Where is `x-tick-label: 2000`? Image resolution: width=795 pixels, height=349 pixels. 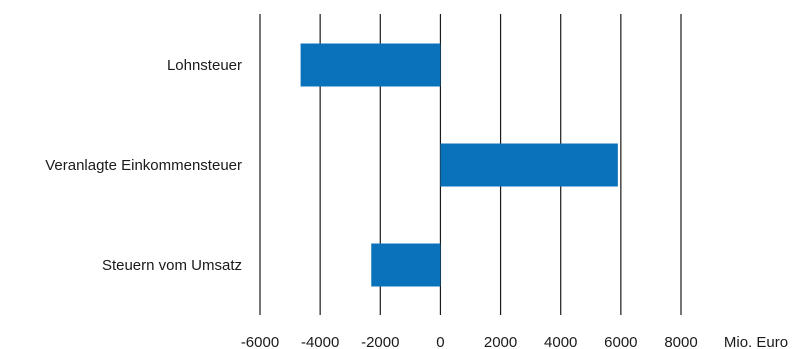 x-tick-label: 2000 is located at coordinates (500, 341).